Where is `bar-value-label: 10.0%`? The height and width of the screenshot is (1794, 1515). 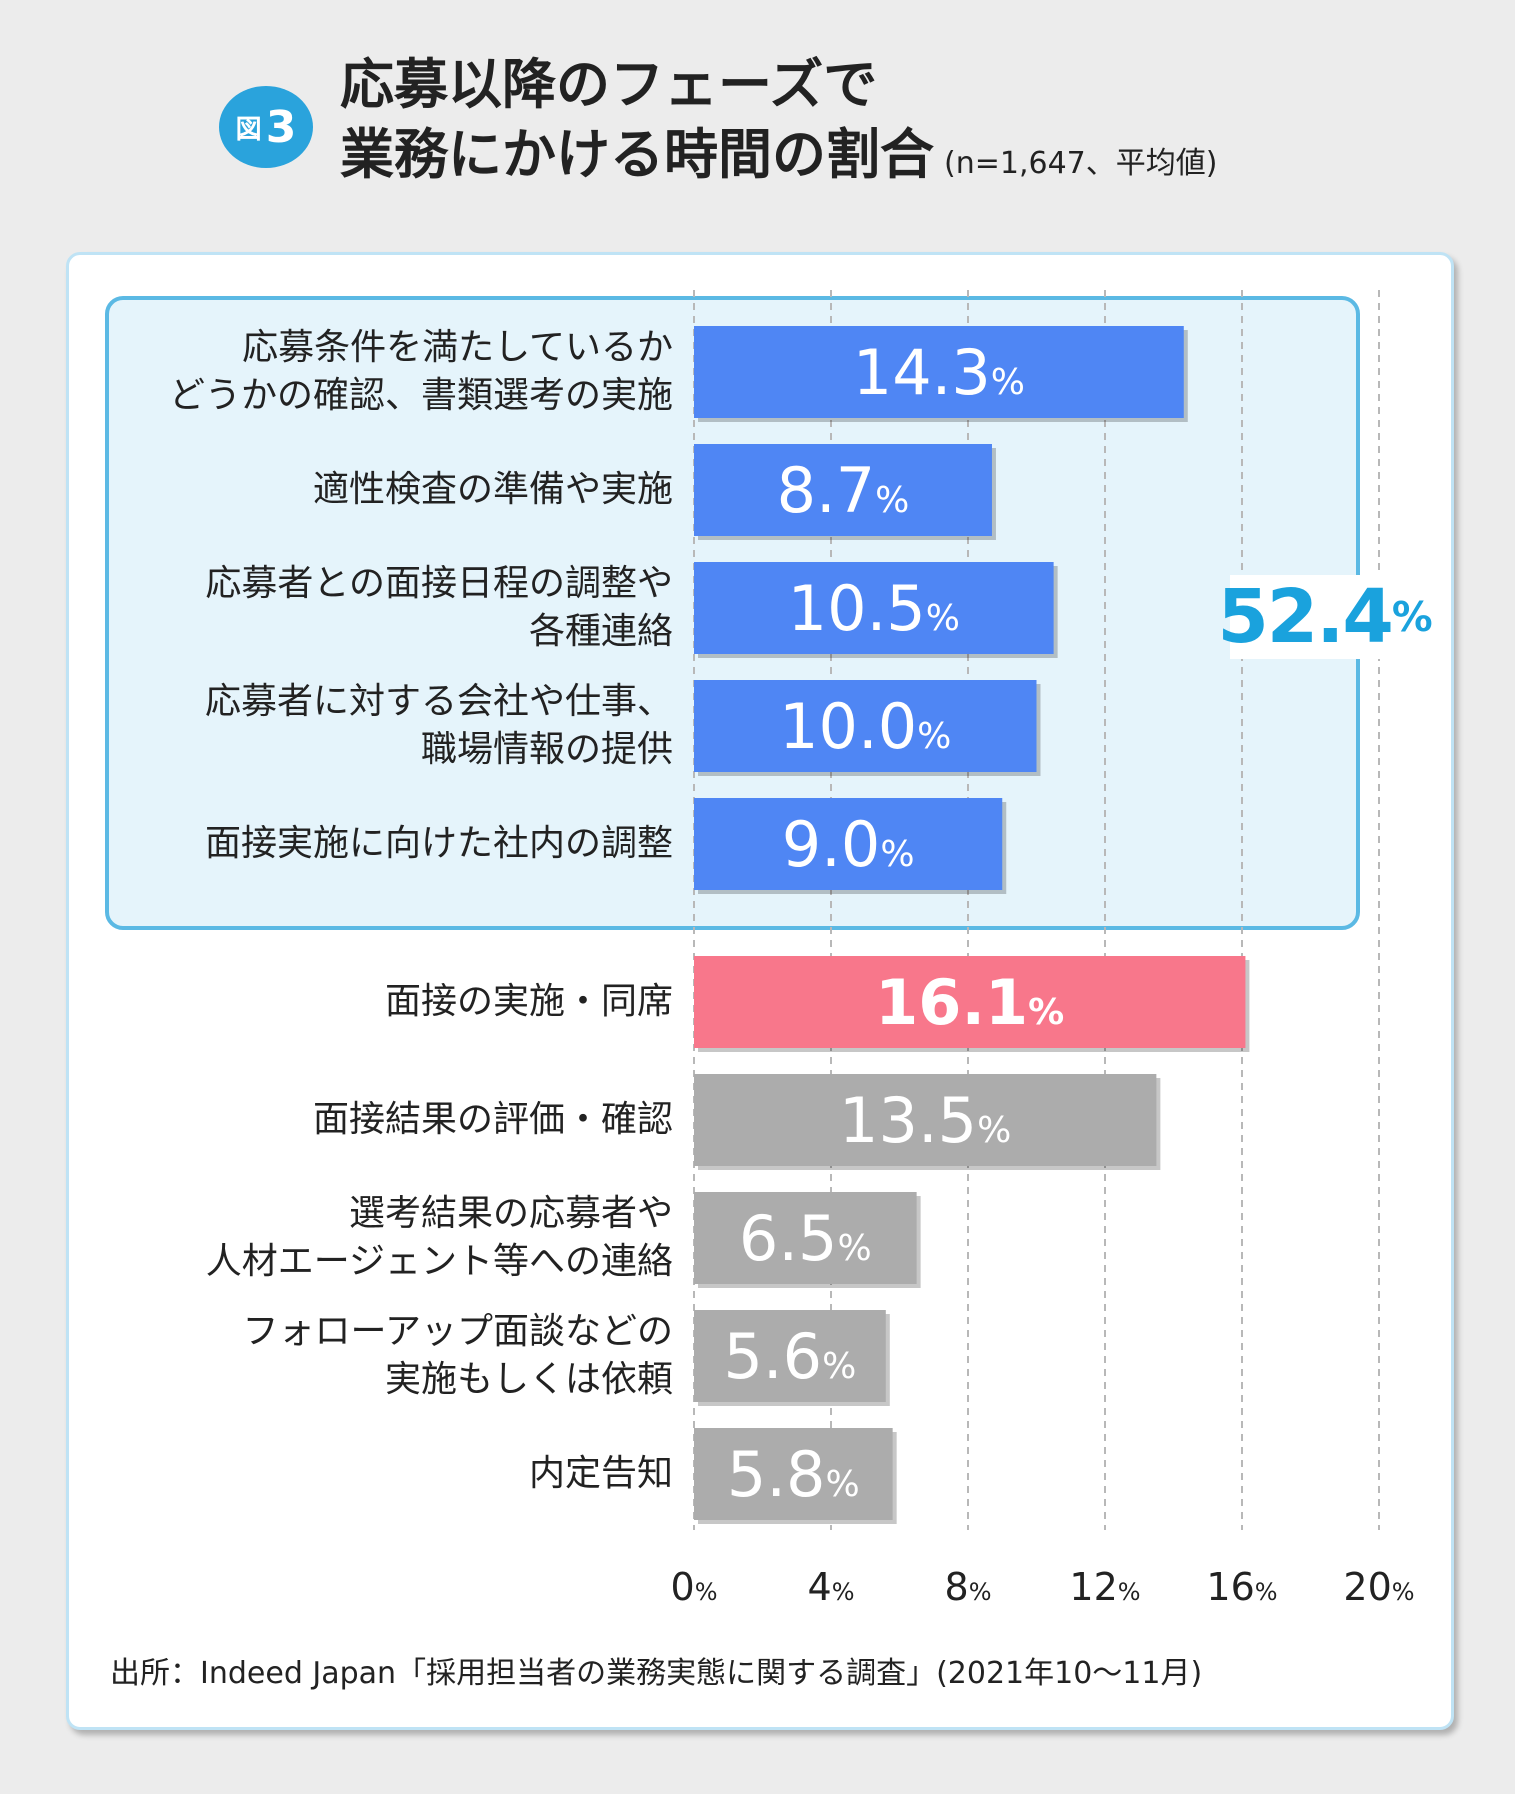 bar-value-label: 10.0% is located at coordinates (865, 726).